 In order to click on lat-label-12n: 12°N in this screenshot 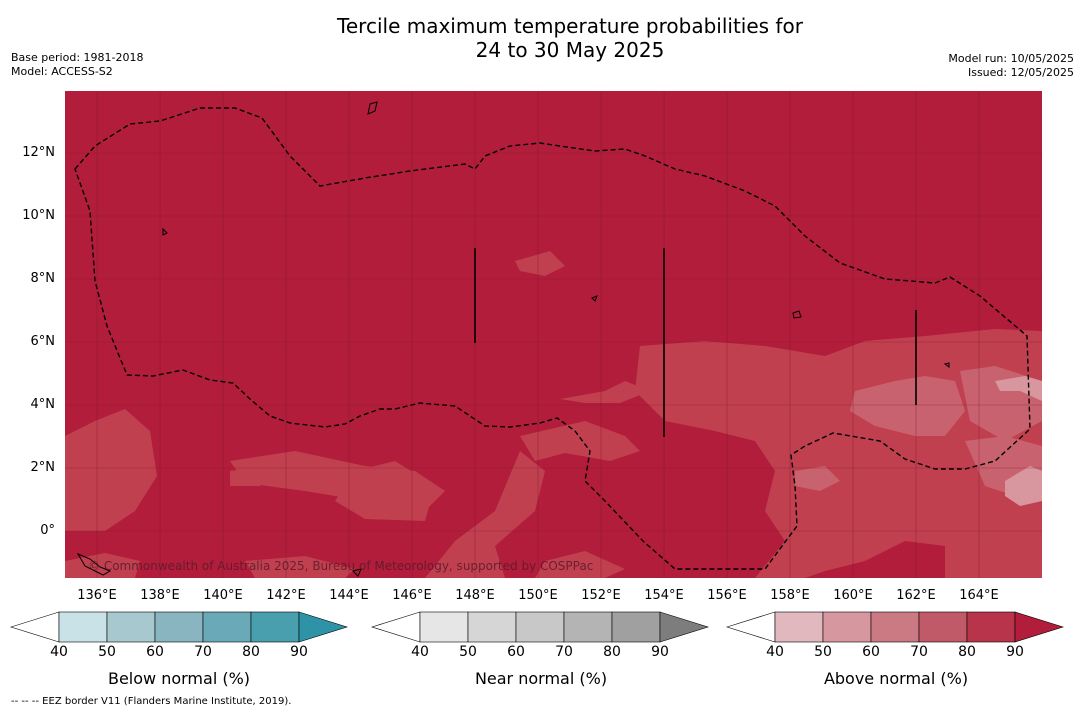, I will do `click(38, 152)`.